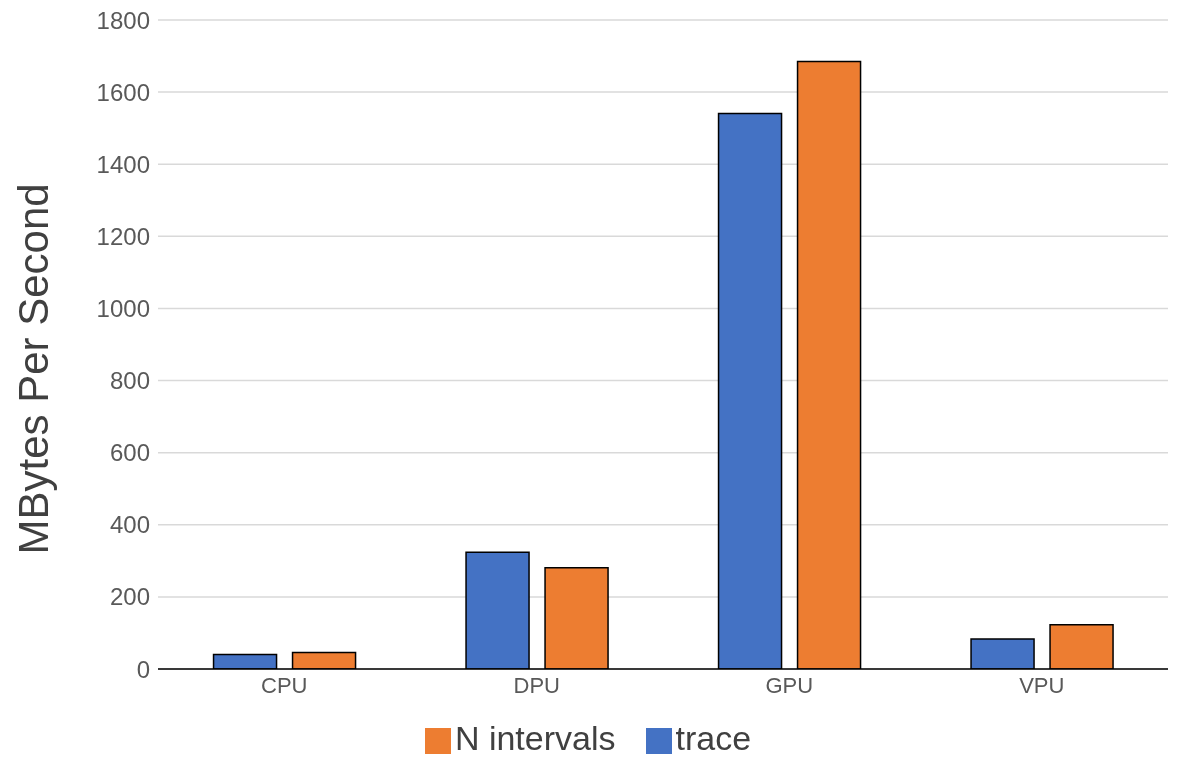  What do you see at coordinates (143, 669) in the screenshot?
I see `y-tick-label: 0` at bounding box center [143, 669].